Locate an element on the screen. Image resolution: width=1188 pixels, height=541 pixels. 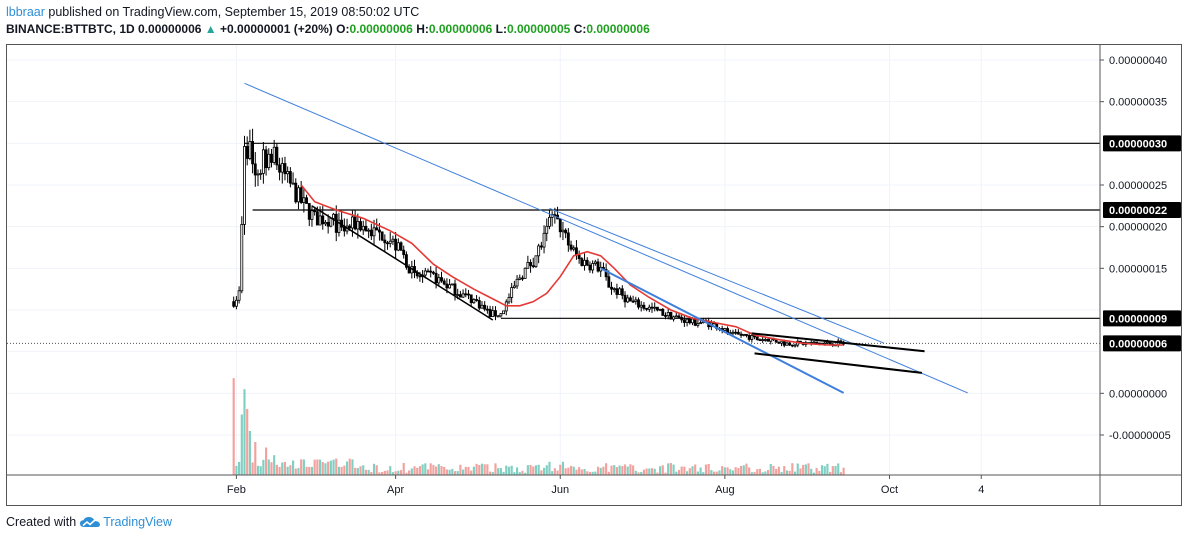
time-tick-label: Aug is located at coordinates (725, 490).